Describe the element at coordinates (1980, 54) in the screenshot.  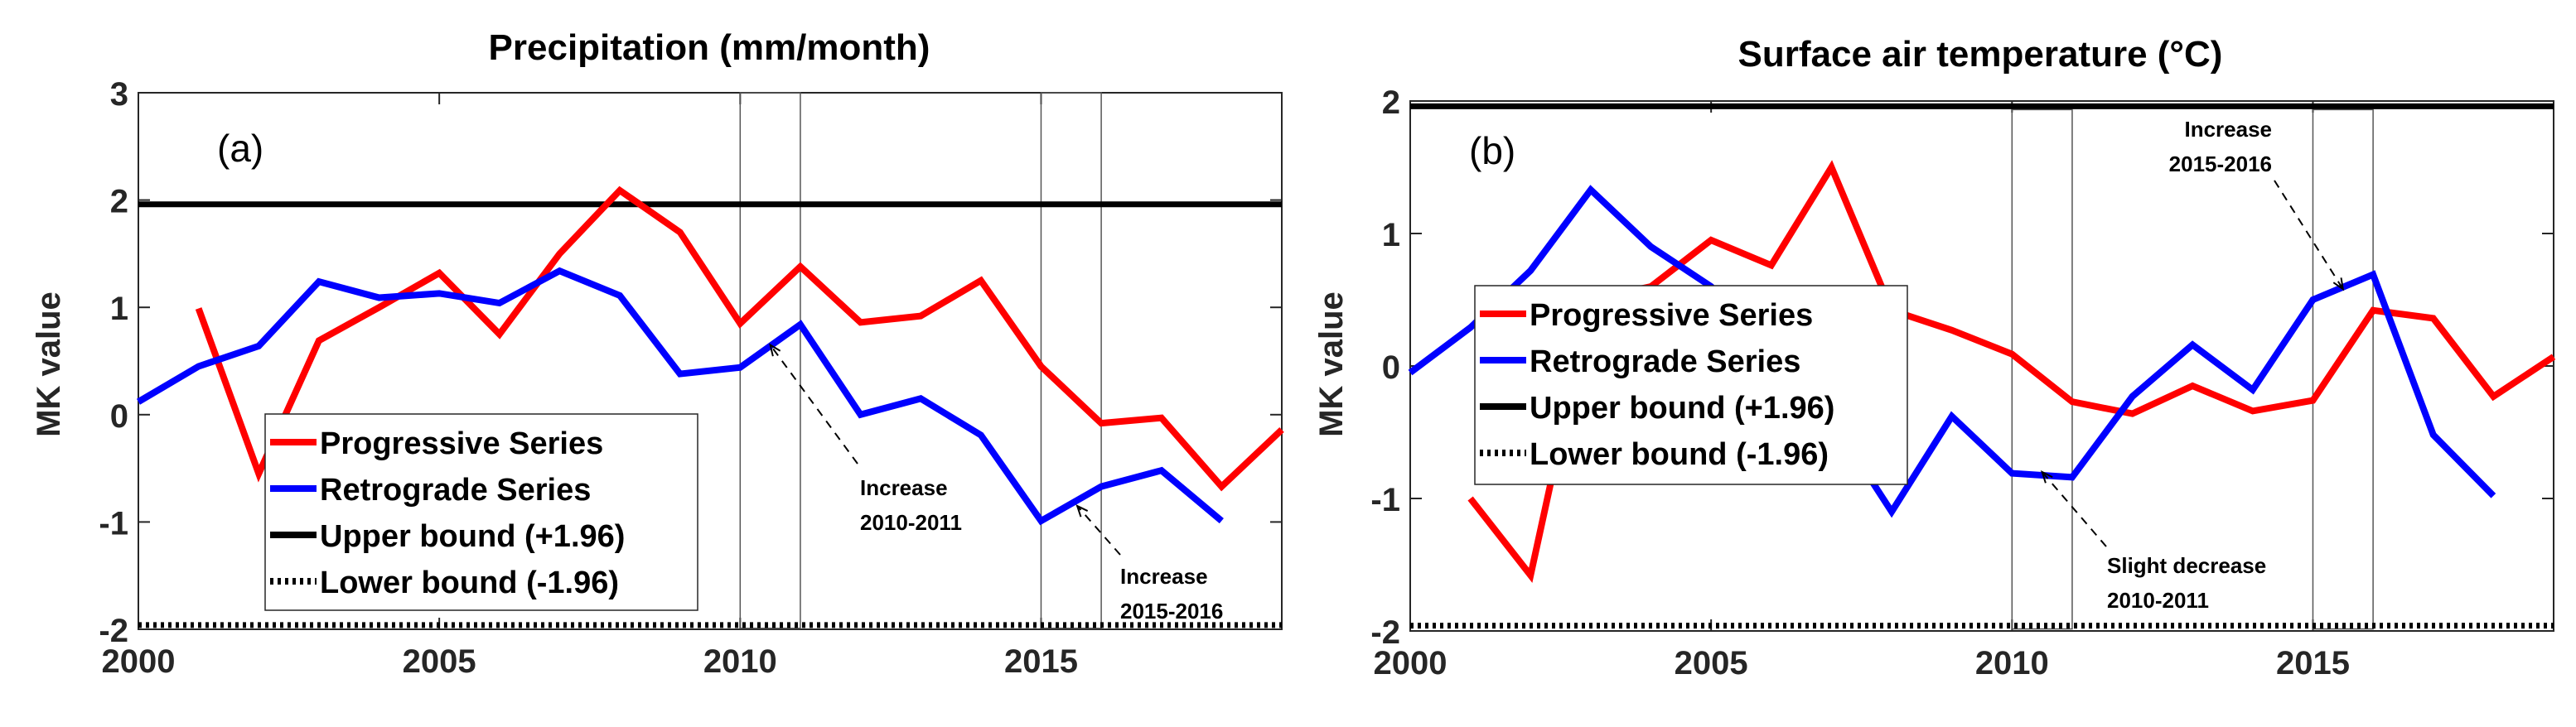
I see `chart-title: Surface air temperature (°C)` at that location.